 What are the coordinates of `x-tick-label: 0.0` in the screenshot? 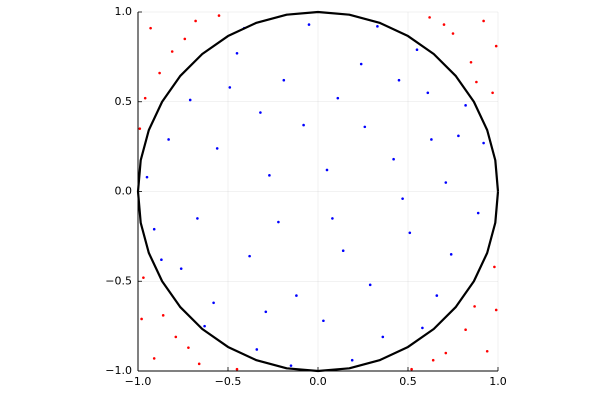 It's located at (318, 381).